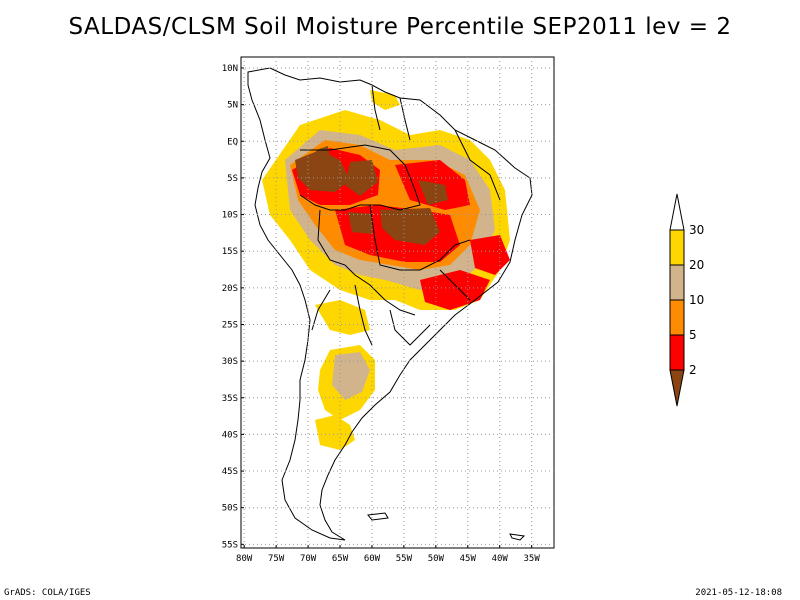  What do you see at coordinates (696, 230) in the screenshot?
I see `legend-label: 30` at bounding box center [696, 230].